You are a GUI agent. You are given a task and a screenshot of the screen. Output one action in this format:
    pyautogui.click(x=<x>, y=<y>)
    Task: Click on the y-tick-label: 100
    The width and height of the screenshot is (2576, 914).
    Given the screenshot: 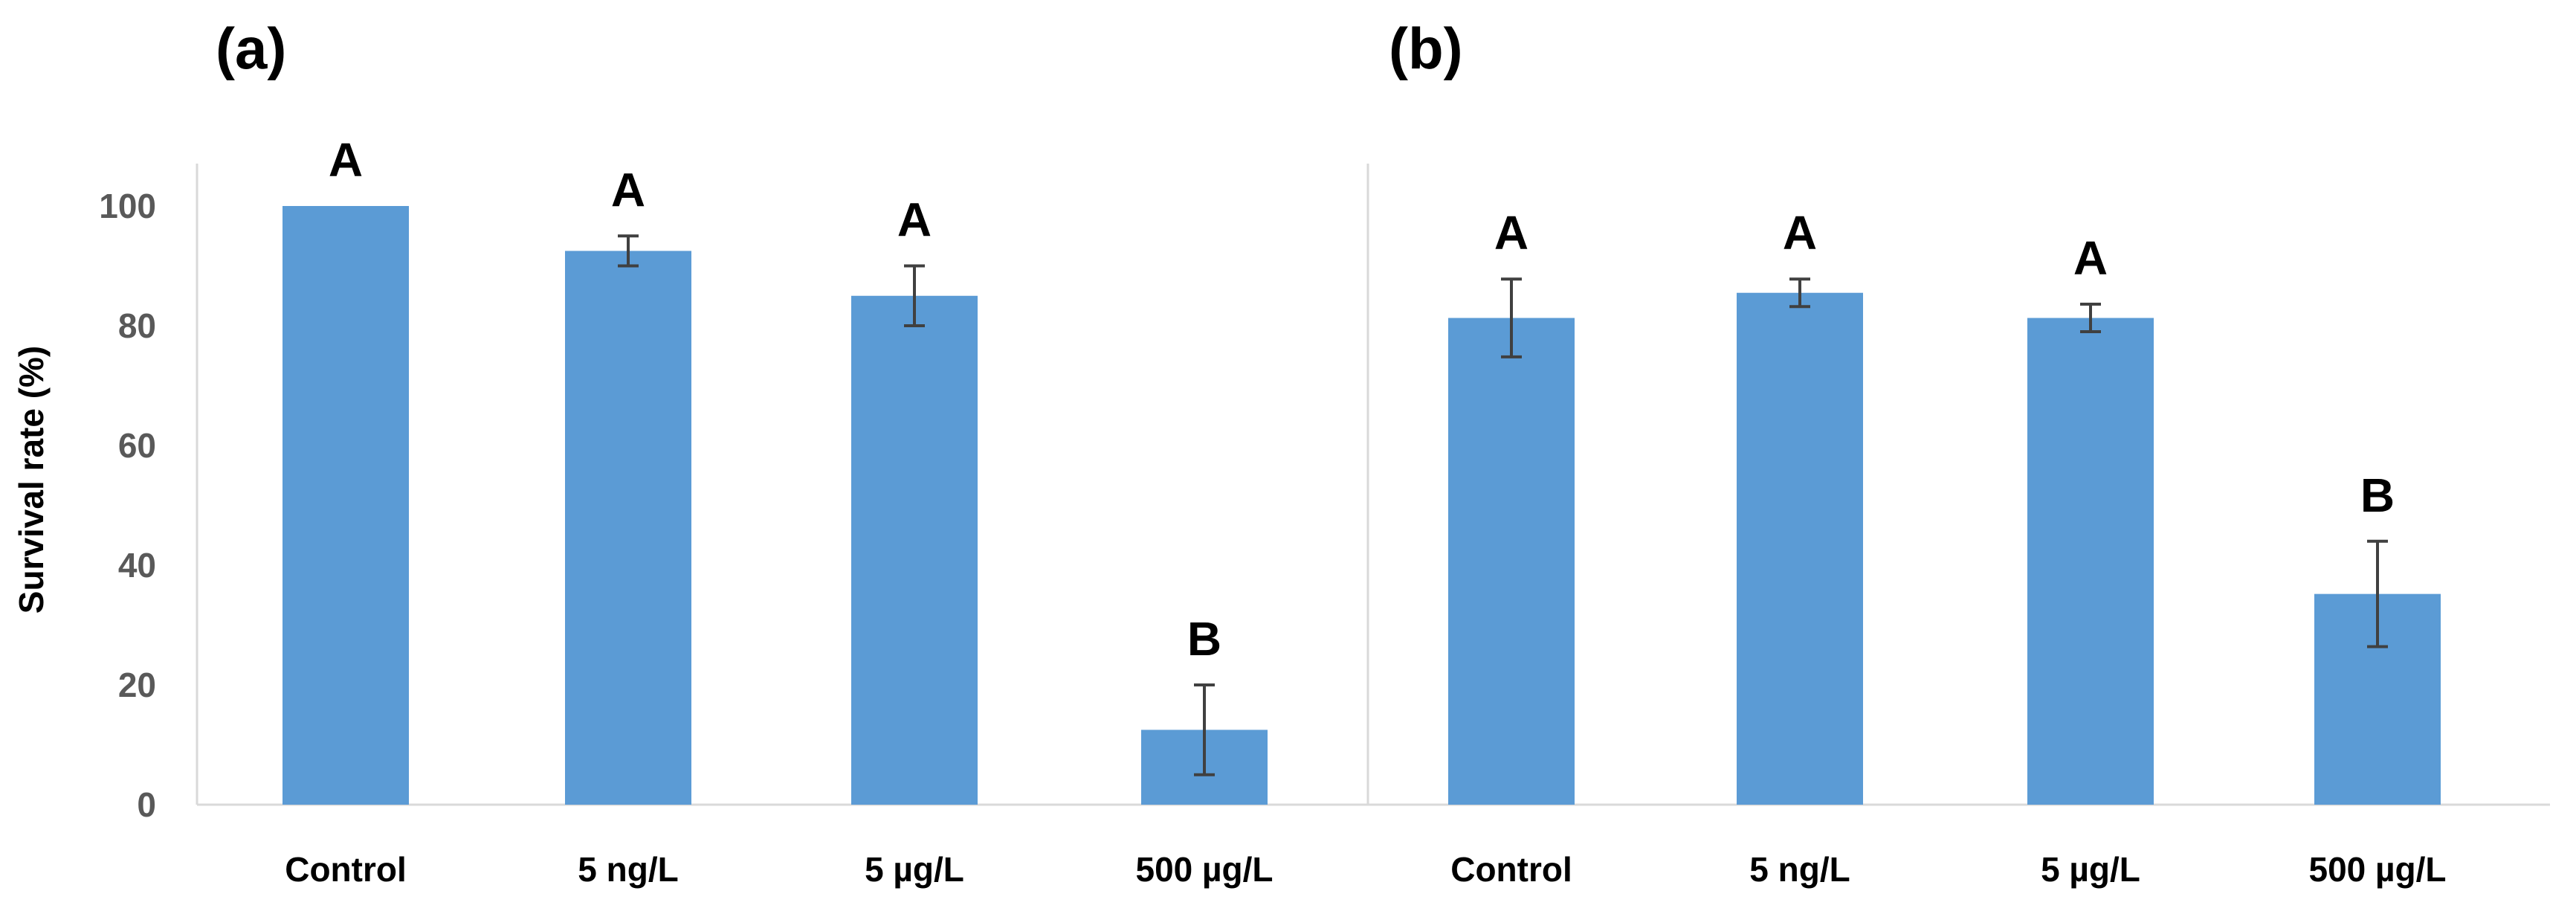 What is the action you would take?
    pyautogui.click(x=127, y=206)
    